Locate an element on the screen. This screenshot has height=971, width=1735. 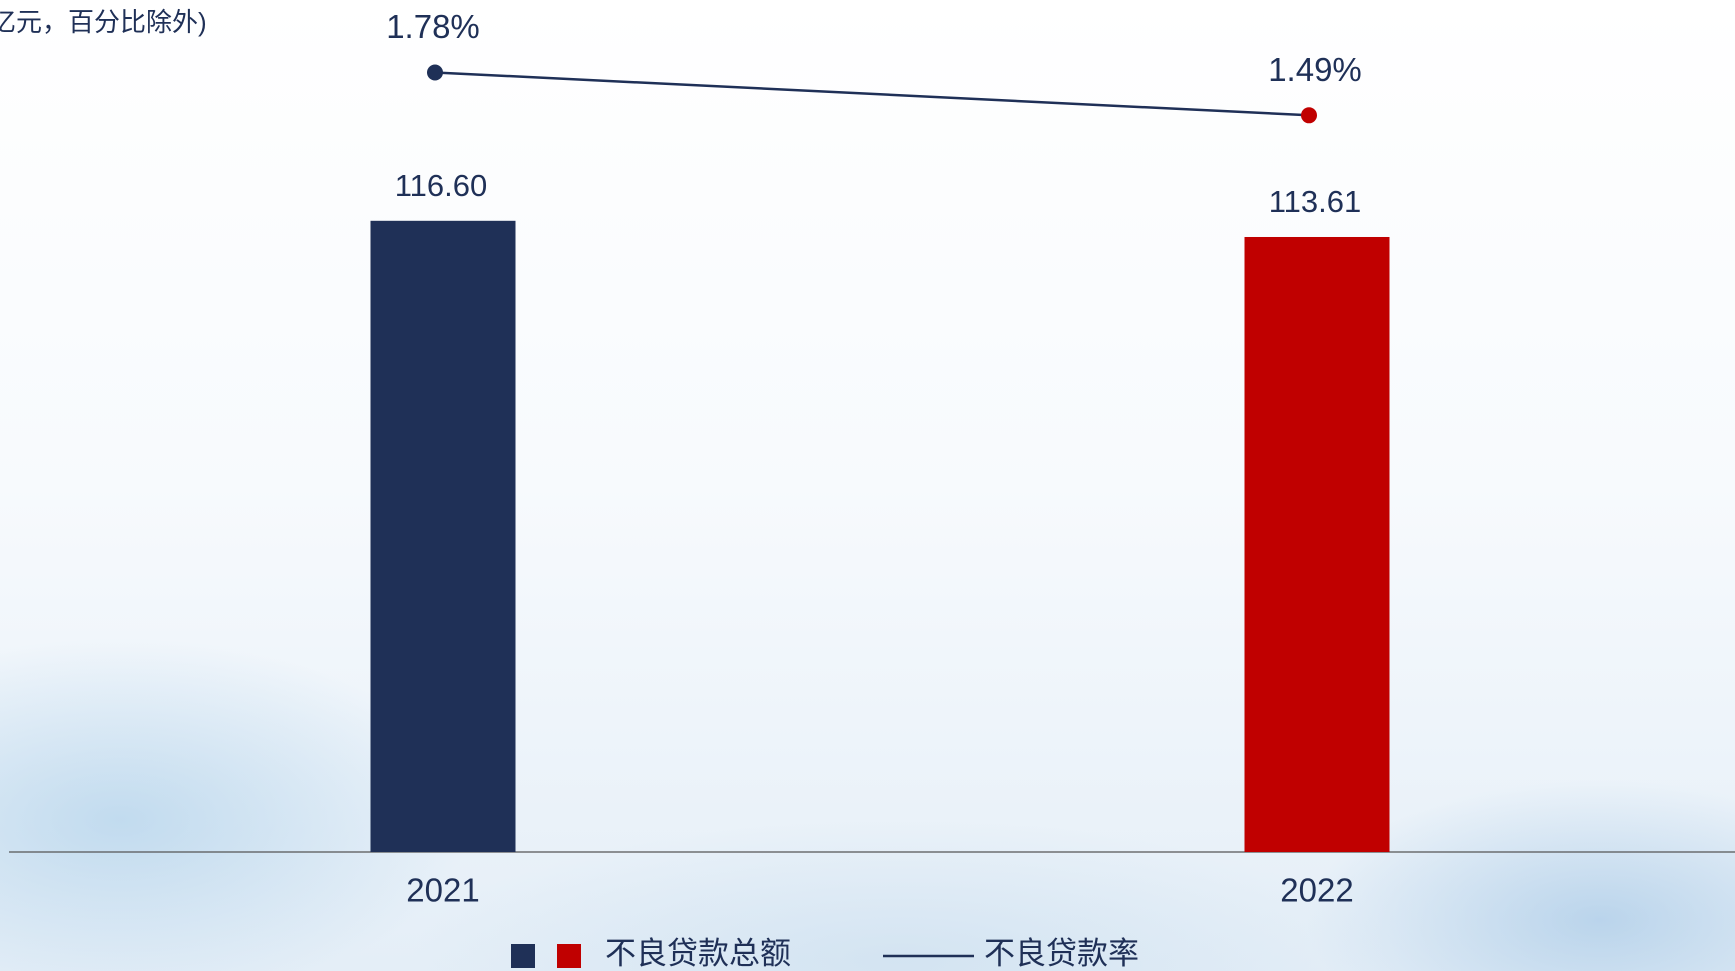
x-tick-label: 2022 is located at coordinates (1316, 890).